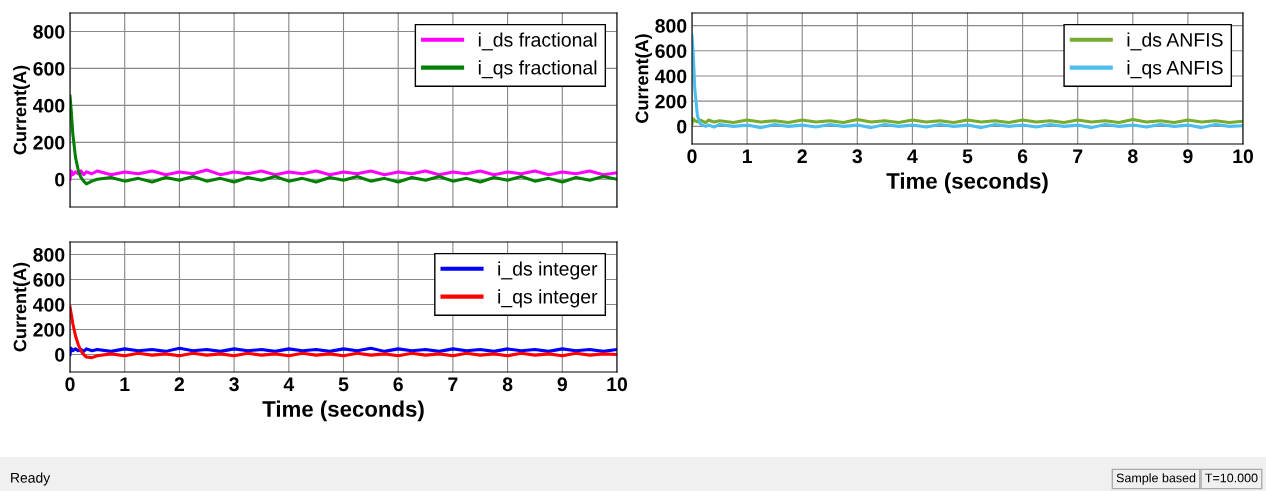 The width and height of the screenshot is (1266, 491). I want to click on text: T=10.000, so click(1231, 478).